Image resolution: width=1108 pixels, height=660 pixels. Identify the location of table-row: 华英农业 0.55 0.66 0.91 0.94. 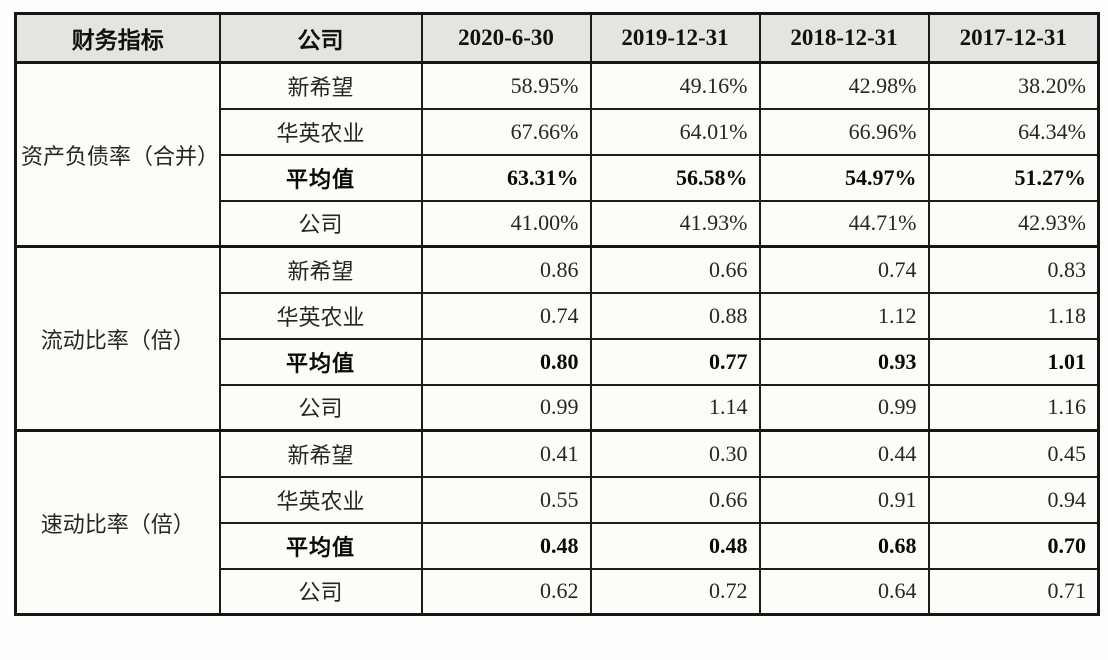
(558, 499).